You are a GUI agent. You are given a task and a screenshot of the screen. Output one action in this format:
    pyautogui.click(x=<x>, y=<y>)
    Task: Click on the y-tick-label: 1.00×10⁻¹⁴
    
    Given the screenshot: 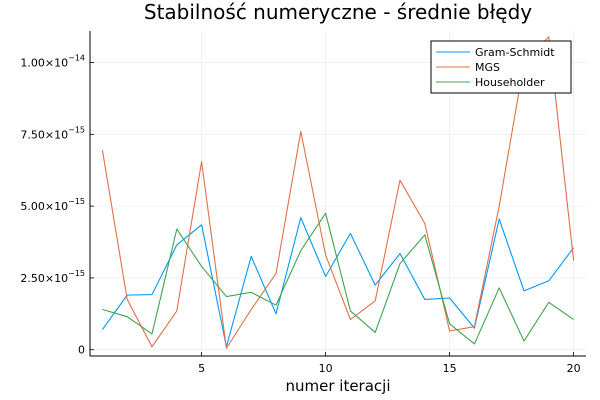 What is the action you would take?
    pyautogui.click(x=52, y=62)
    